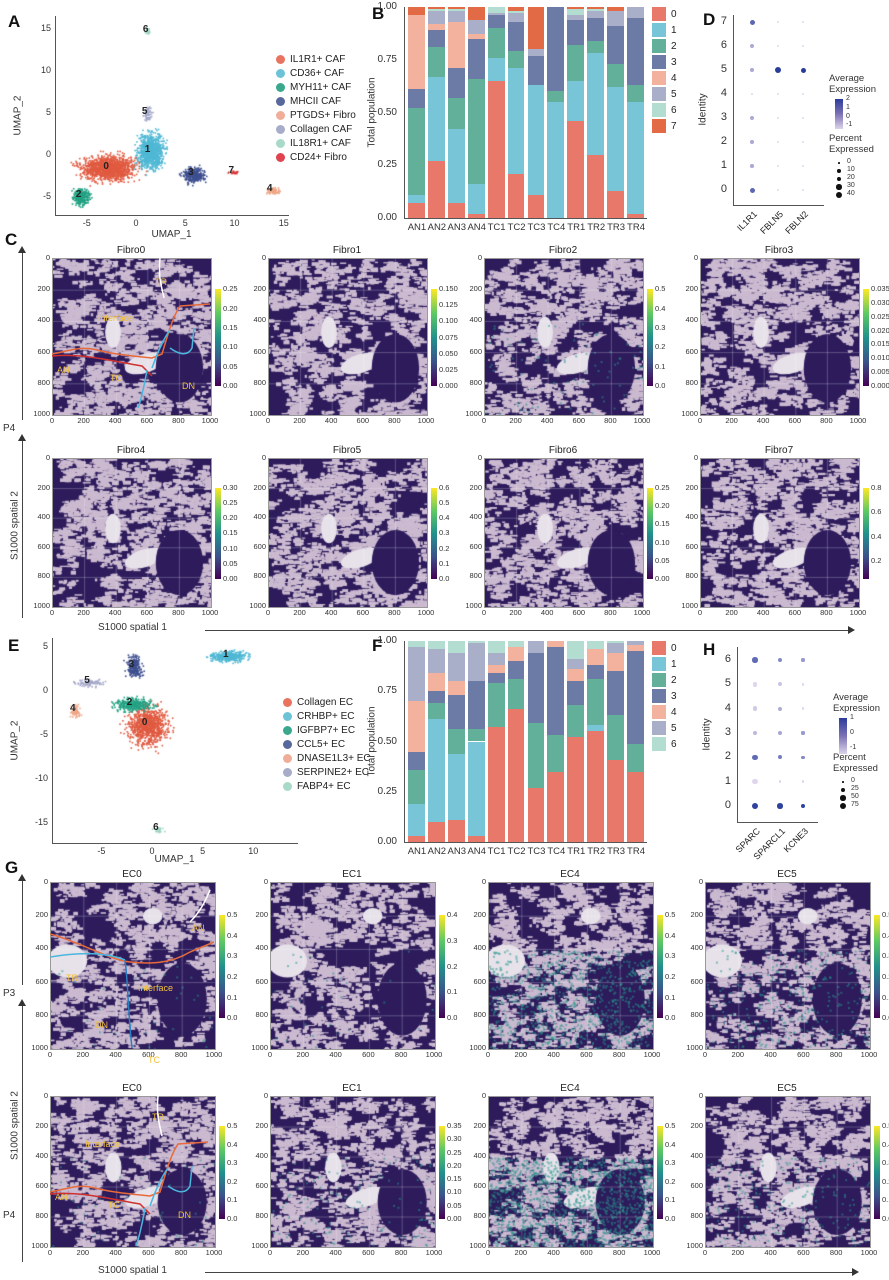  I want to click on heatmap-title: EC5, so click(787, 1088).